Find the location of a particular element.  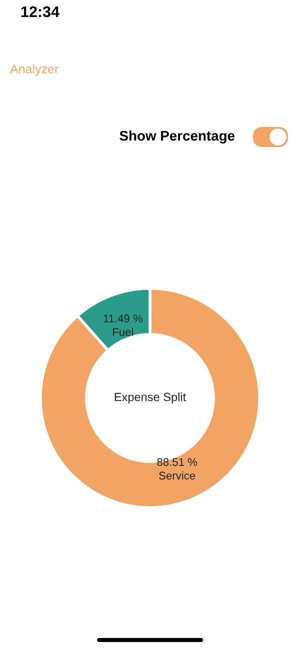

text: Expense Split is located at coordinates (150, 398).